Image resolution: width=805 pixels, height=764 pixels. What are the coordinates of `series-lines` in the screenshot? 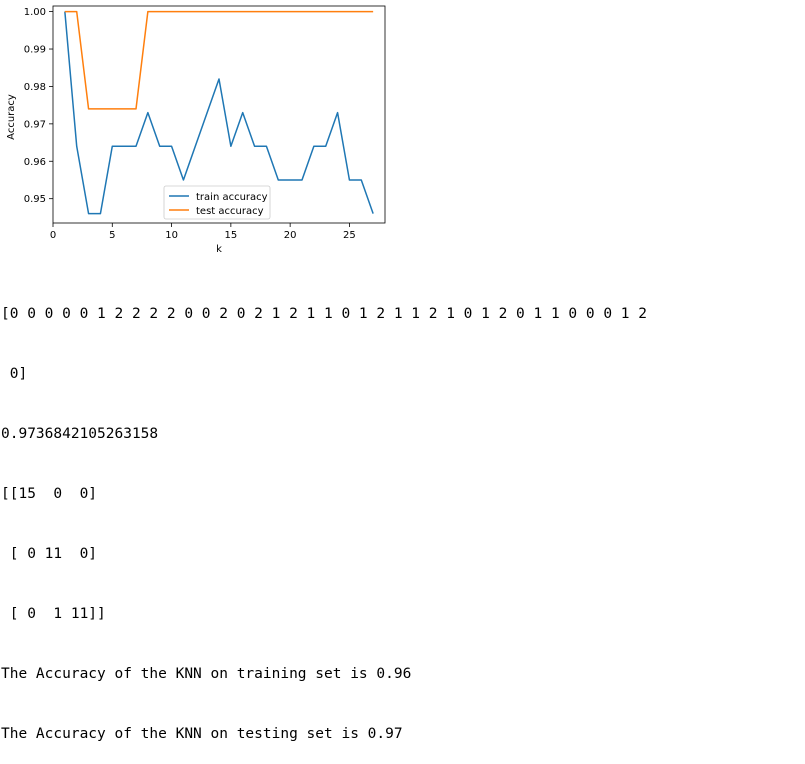 It's located at (219, 112).